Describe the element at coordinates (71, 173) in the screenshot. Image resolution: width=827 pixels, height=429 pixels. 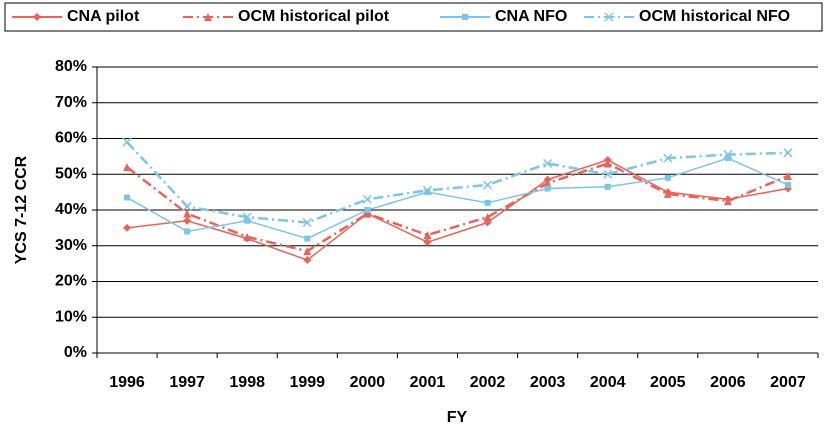
I see `y-tick-label: 50%` at that location.